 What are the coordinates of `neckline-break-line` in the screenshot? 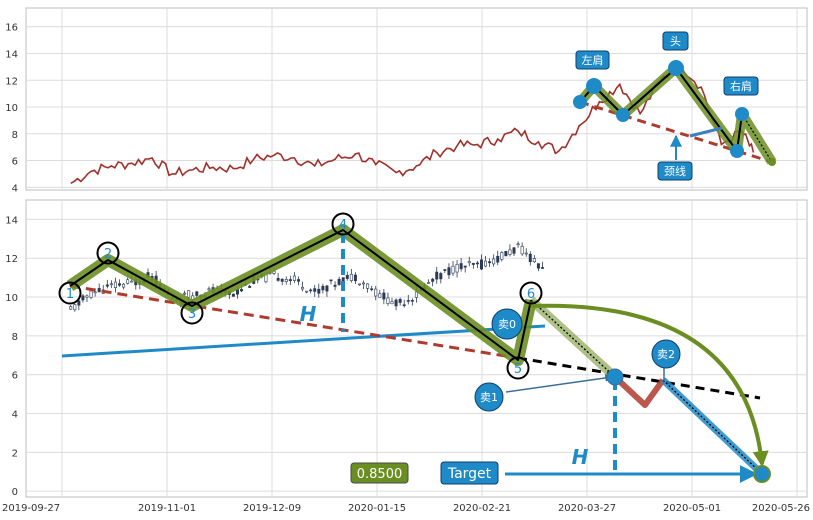 It's located at (706, 132).